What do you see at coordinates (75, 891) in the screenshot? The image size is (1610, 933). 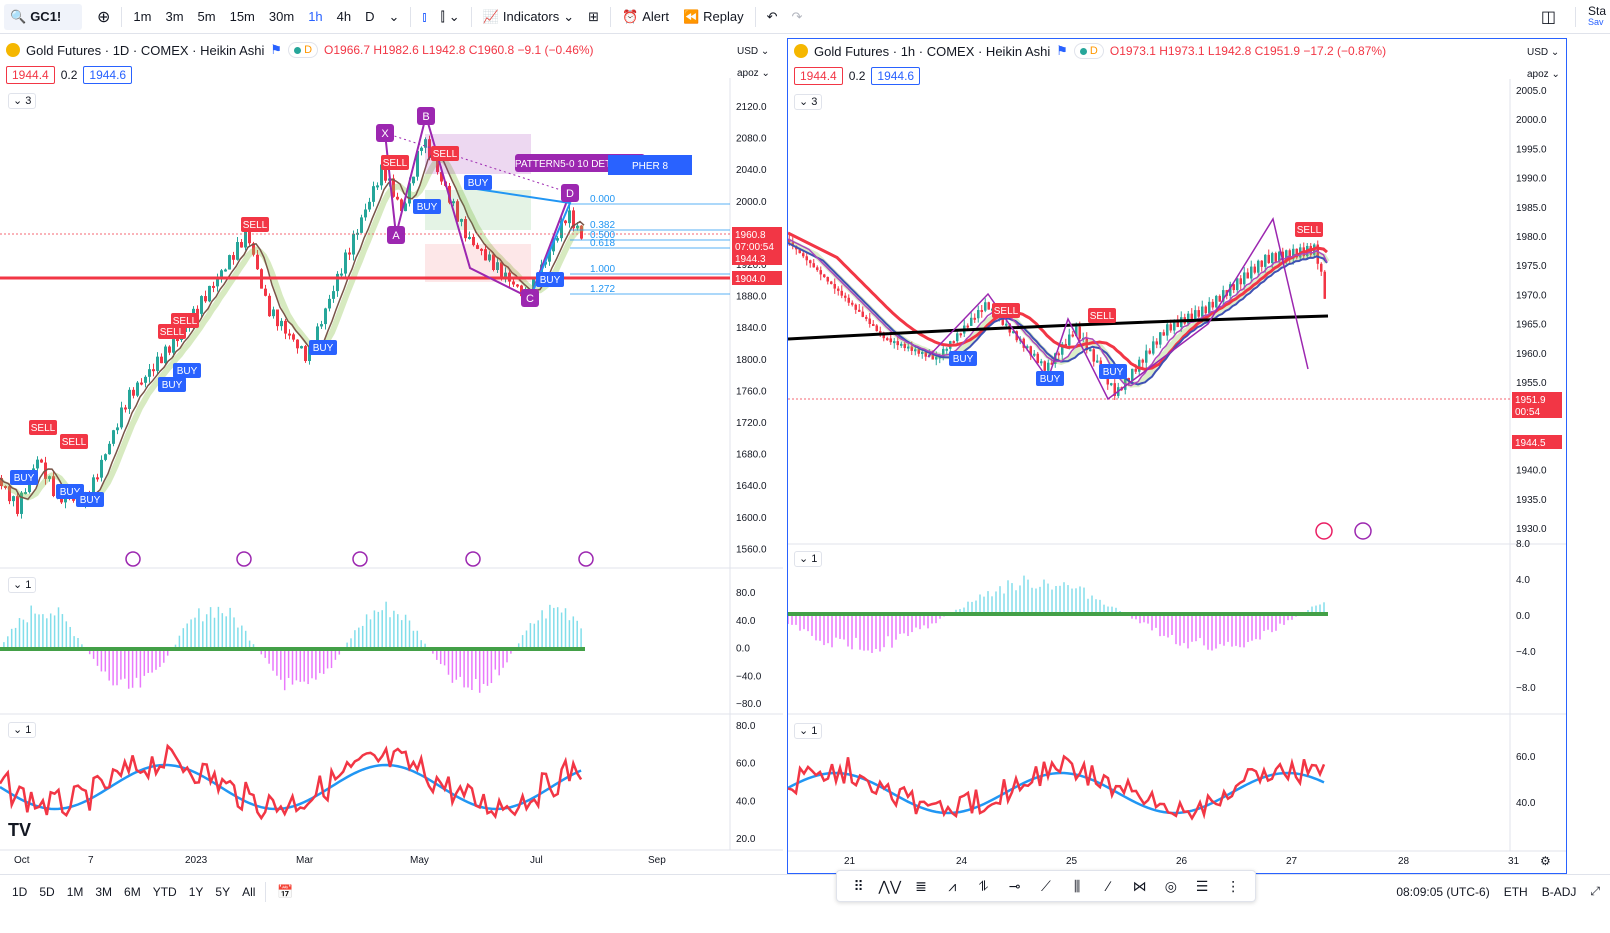 I see `range-1m: 1M` at bounding box center [75, 891].